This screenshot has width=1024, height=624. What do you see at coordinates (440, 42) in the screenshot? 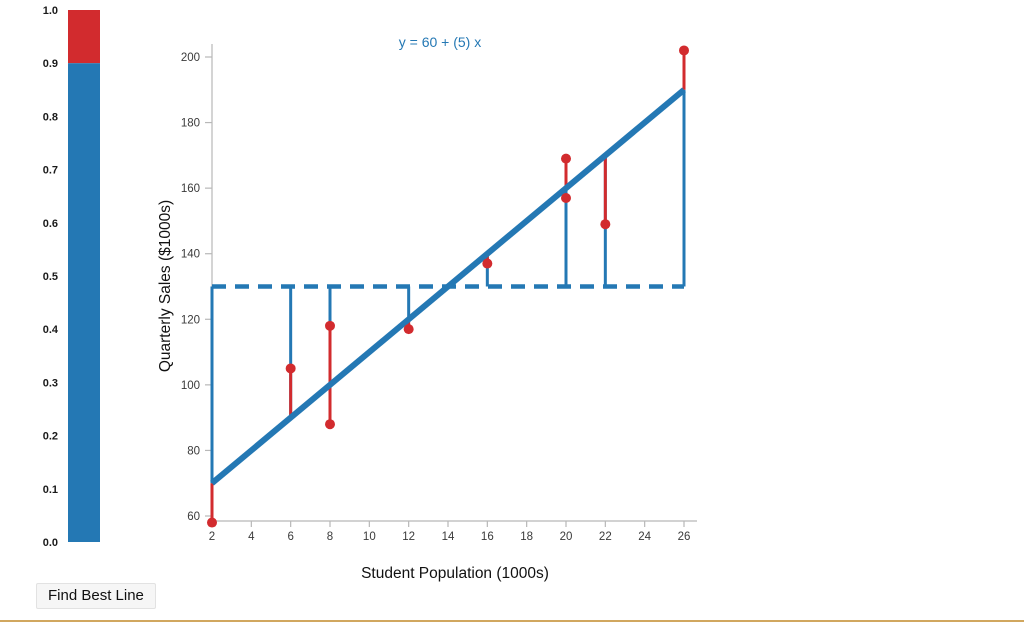
I see `equation-label: y = 60 + (5) x` at bounding box center [440, 42].